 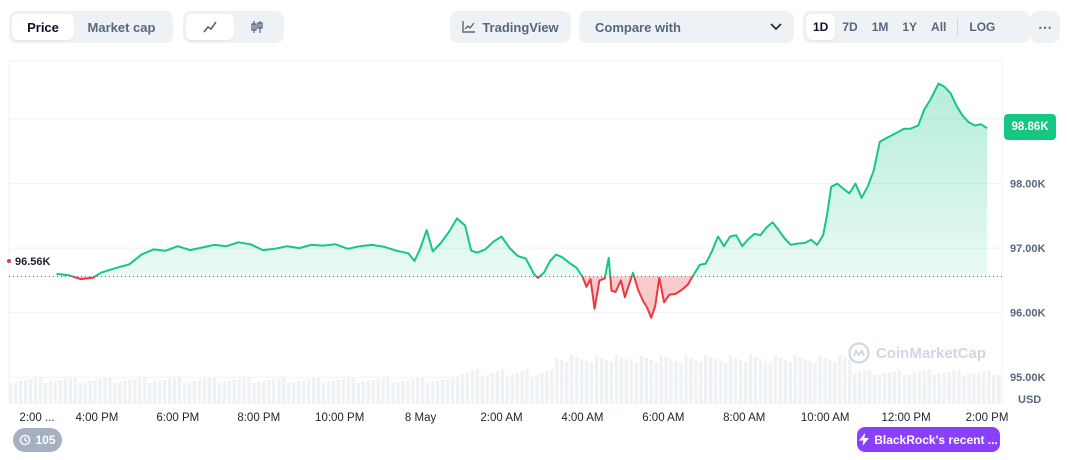 I want to click on x-tick-label: 4:00 AM, so click(x=582, y=418).